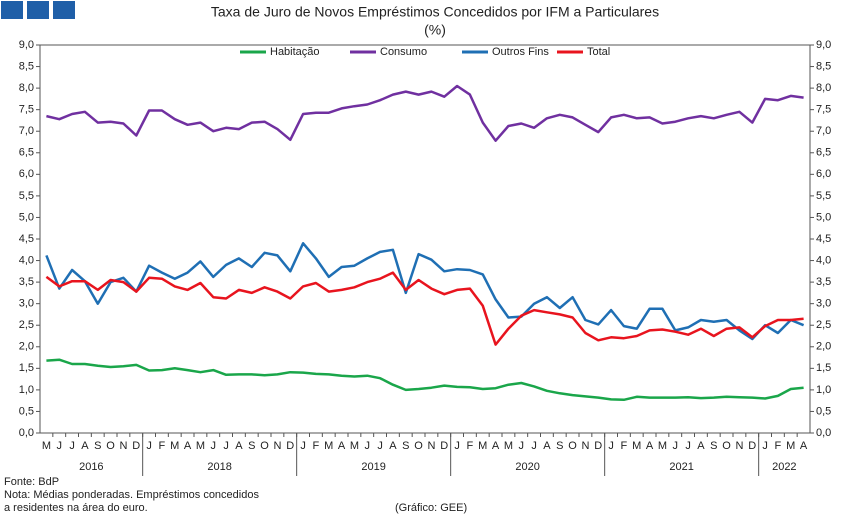 This screenshot has height=518, width=851. Describe the element at coordinates (823, 196) in the screenshot. I see `y2-tick-label: 5,5` at that location.